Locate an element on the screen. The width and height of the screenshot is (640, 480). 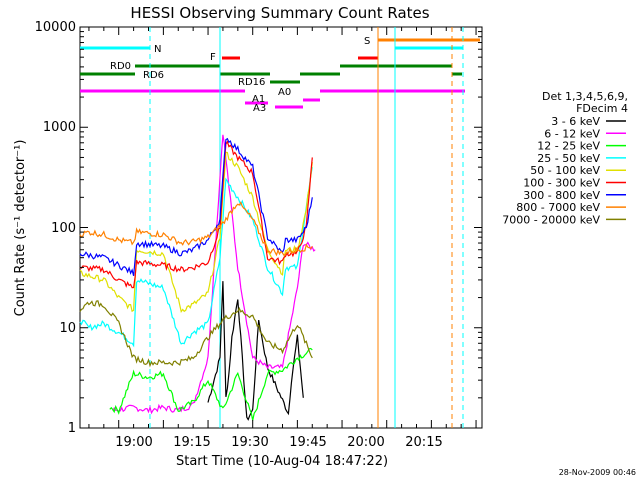
legend-title-line: Det 1,3,4,5,6,9, is located at coordinates (585, 96).